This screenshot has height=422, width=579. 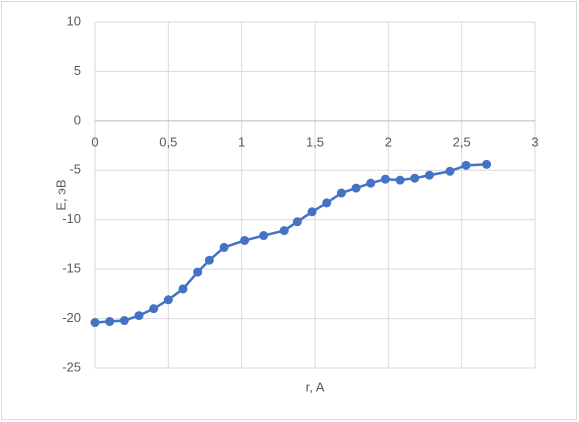 I want to click on y-tick-label: -25, so click(x=71, y=366).